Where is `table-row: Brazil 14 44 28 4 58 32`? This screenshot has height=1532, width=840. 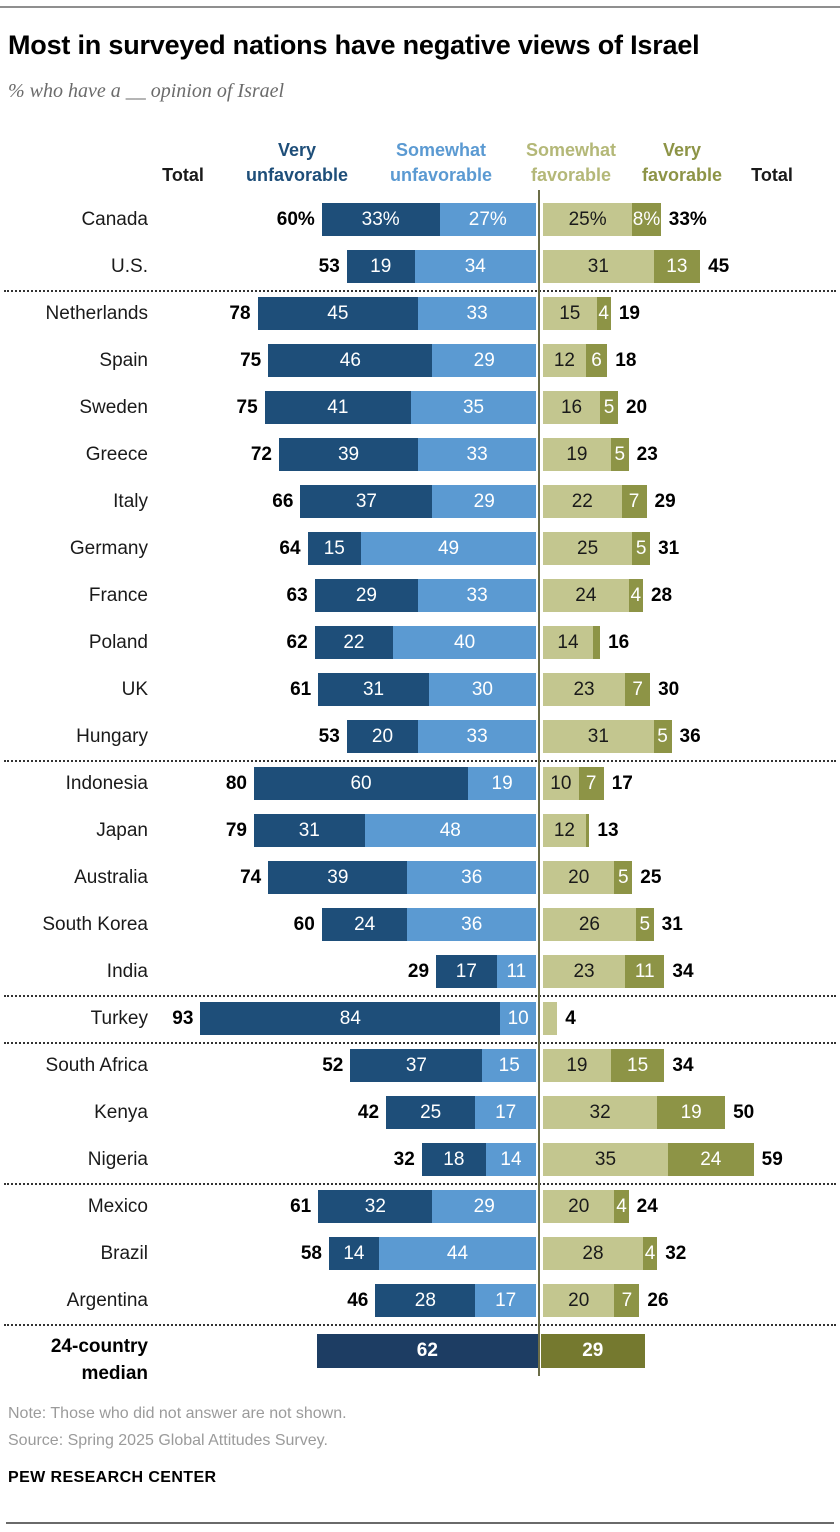
table-row: Brazil 14 44 28 4 58 32 is located at coordinates (420, 1253).